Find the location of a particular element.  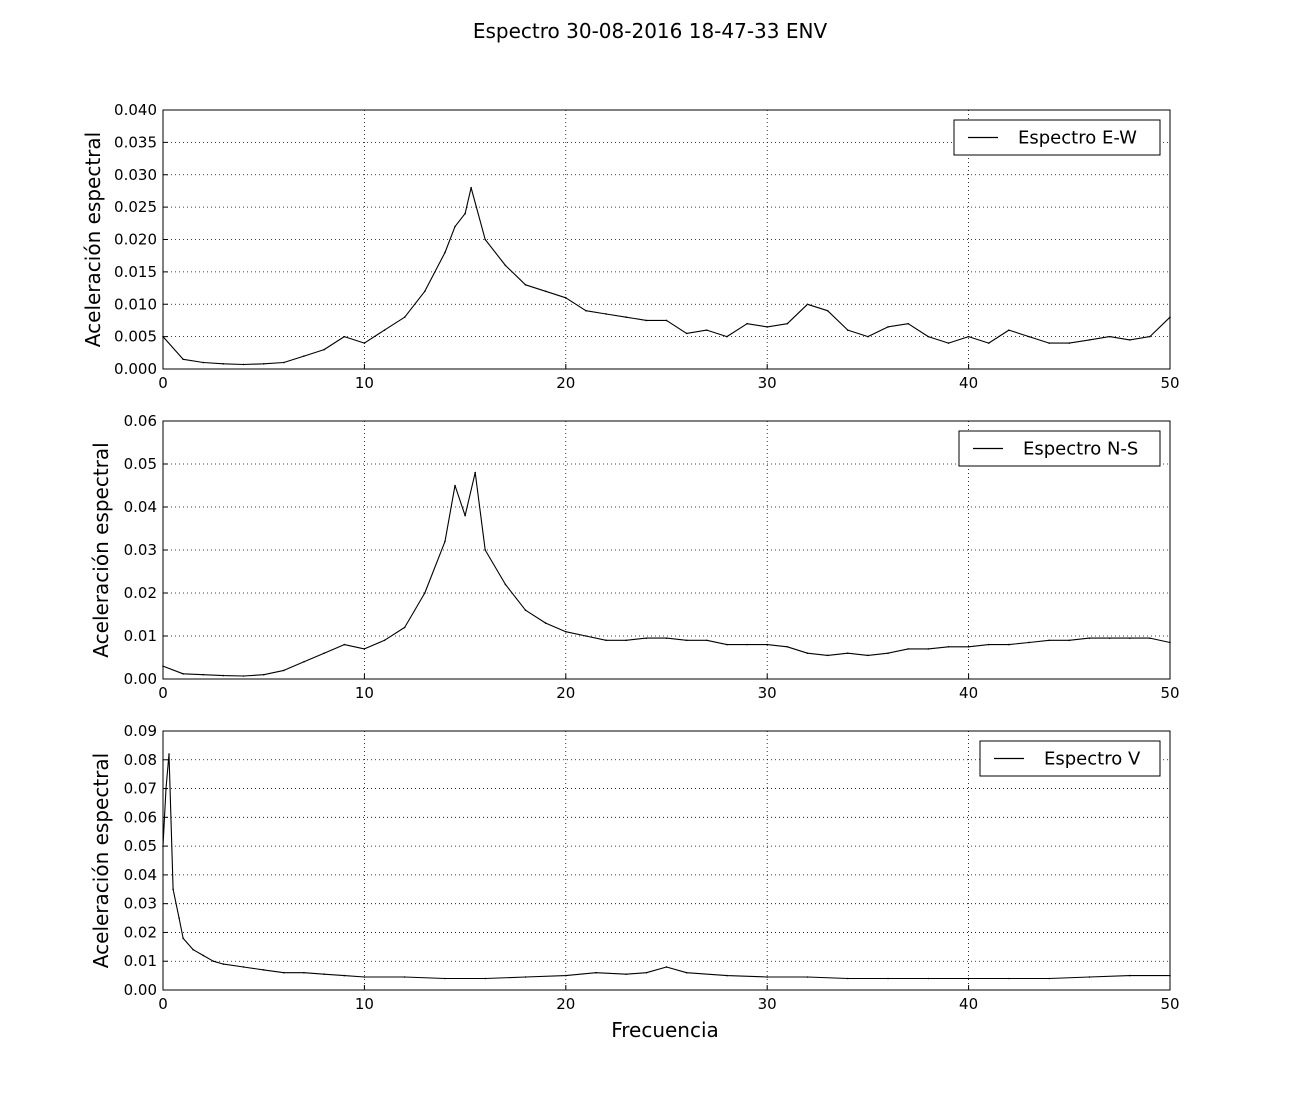

y-tick-label: 0.01 is located at coordinates (140, 636).